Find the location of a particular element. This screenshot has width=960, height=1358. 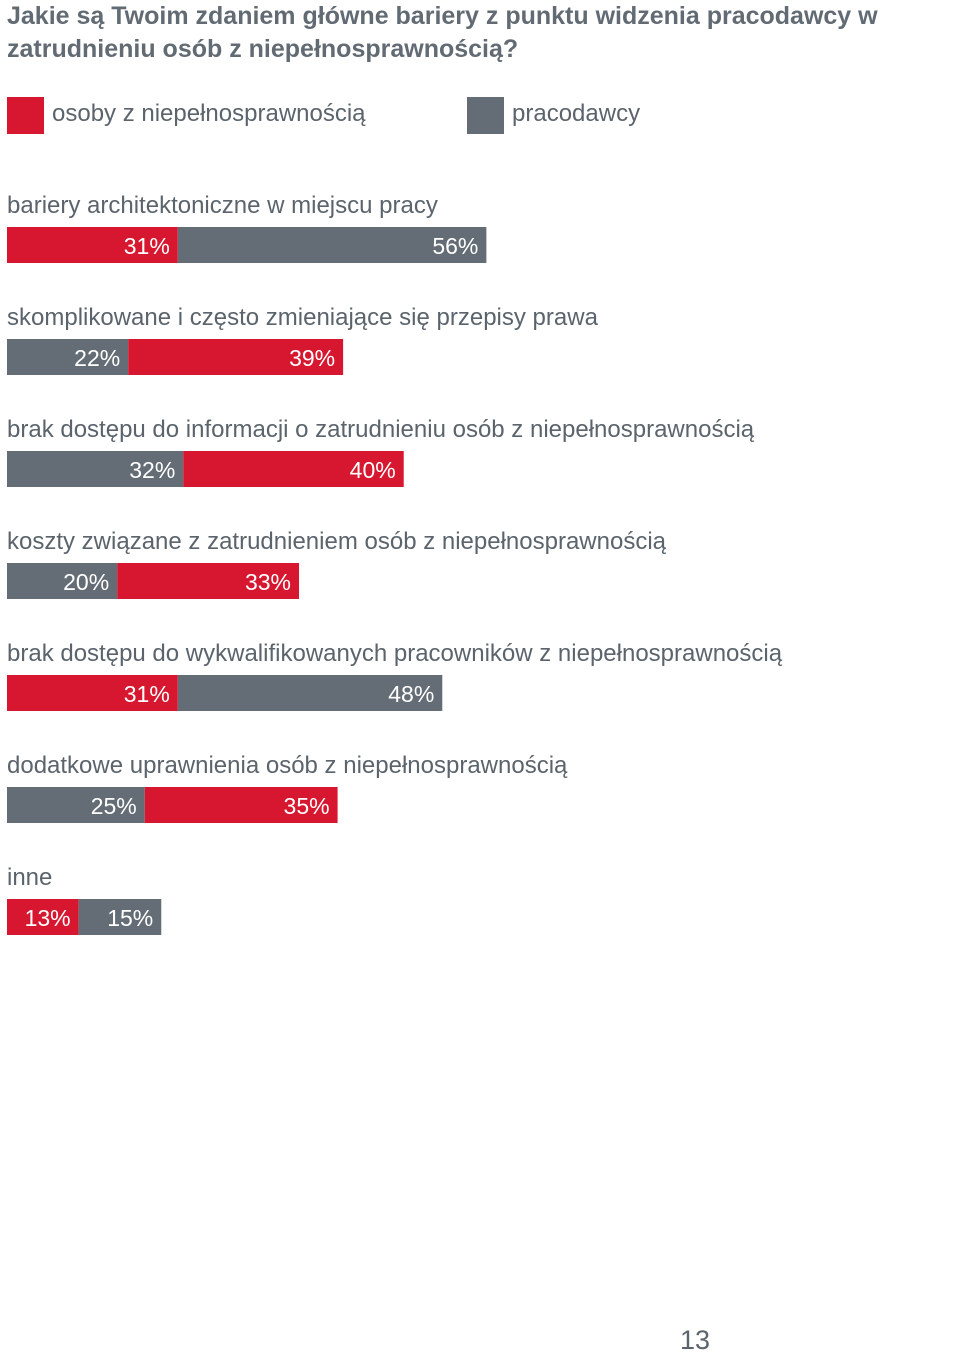

data-label: 15% is located at coordinates (130, 918).